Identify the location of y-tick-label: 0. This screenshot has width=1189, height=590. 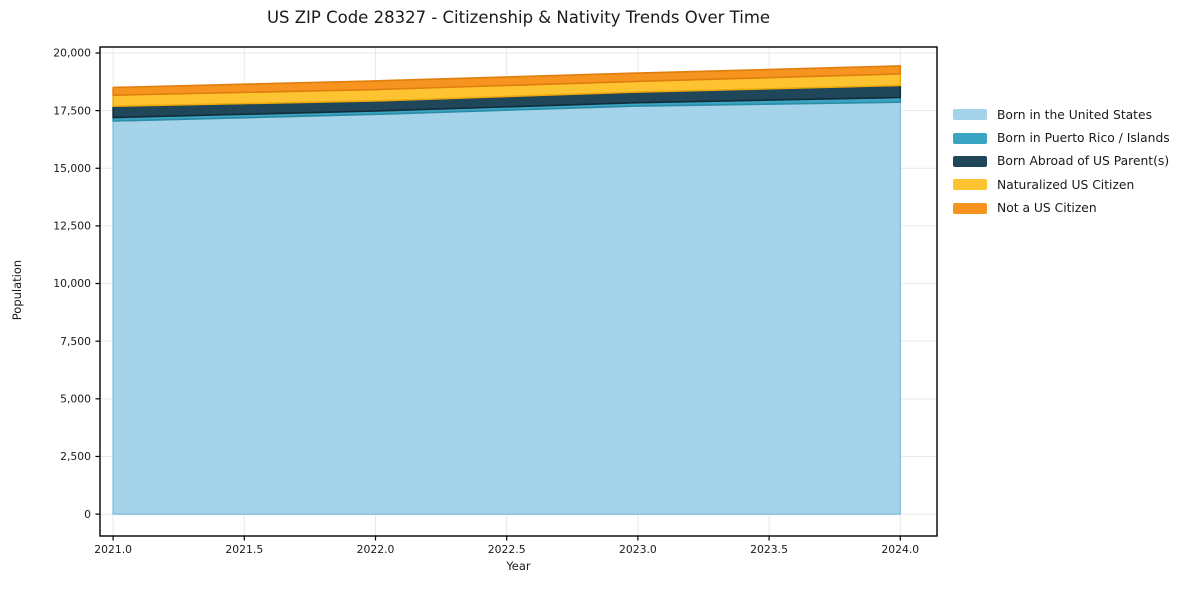
(87, 514).